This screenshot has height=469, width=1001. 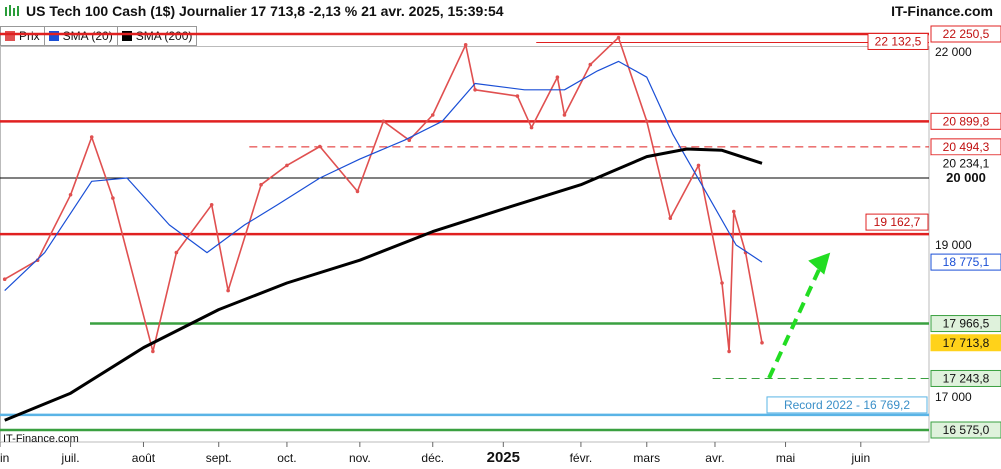 What do you see at coordinates (796, 320) in the screenshot?
I see `projection-arrow-shaft` at bounding box center [796, 320].